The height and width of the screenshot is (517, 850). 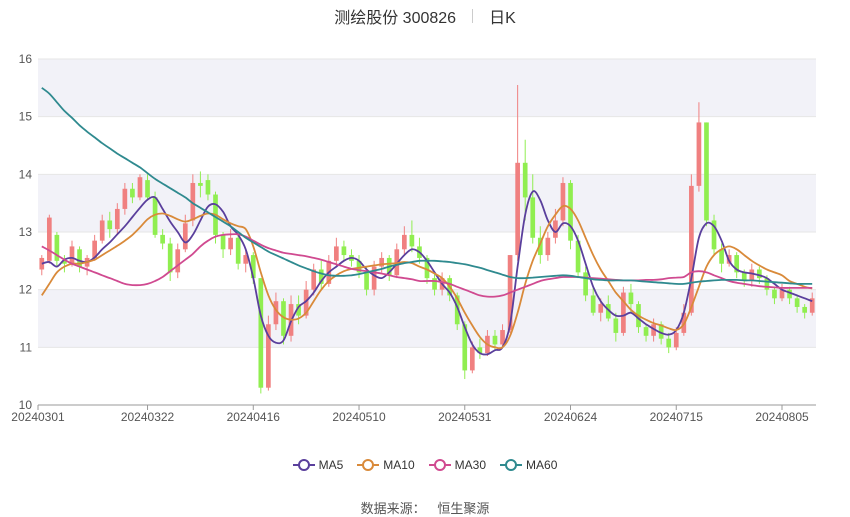 What do you see at coordinates (26, 347) in the screenshot?
I see `y-tick-label: 11` at bounding box center [26, 347].